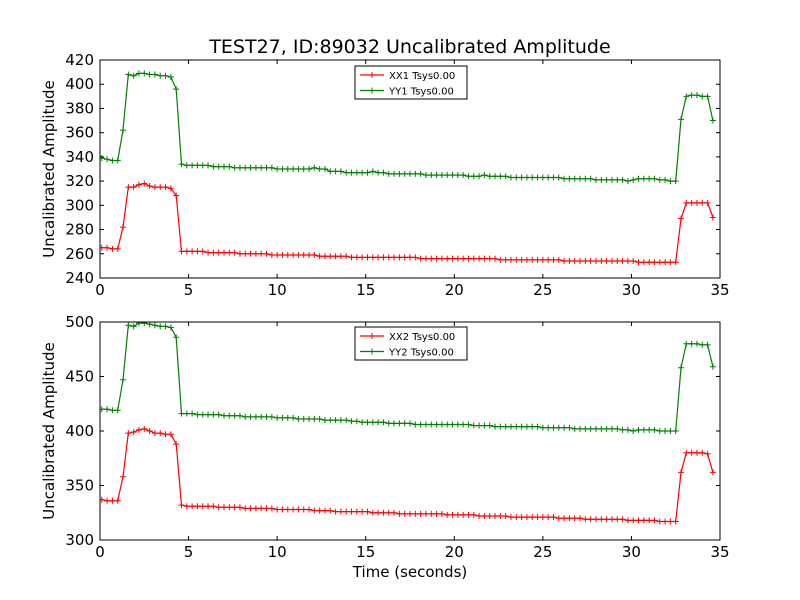 The height and width of the screenshot is (600, 800). What do you see at coordinates (79, 431) in the screenshot?
I see `y-tick-label: 400` at bounding box center [79, 431].